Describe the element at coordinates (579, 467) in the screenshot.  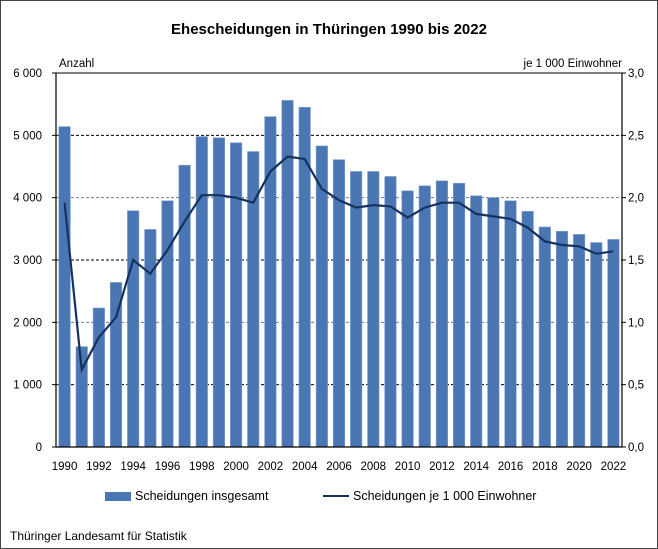
I see `x-tick-label: 2020` at that location.